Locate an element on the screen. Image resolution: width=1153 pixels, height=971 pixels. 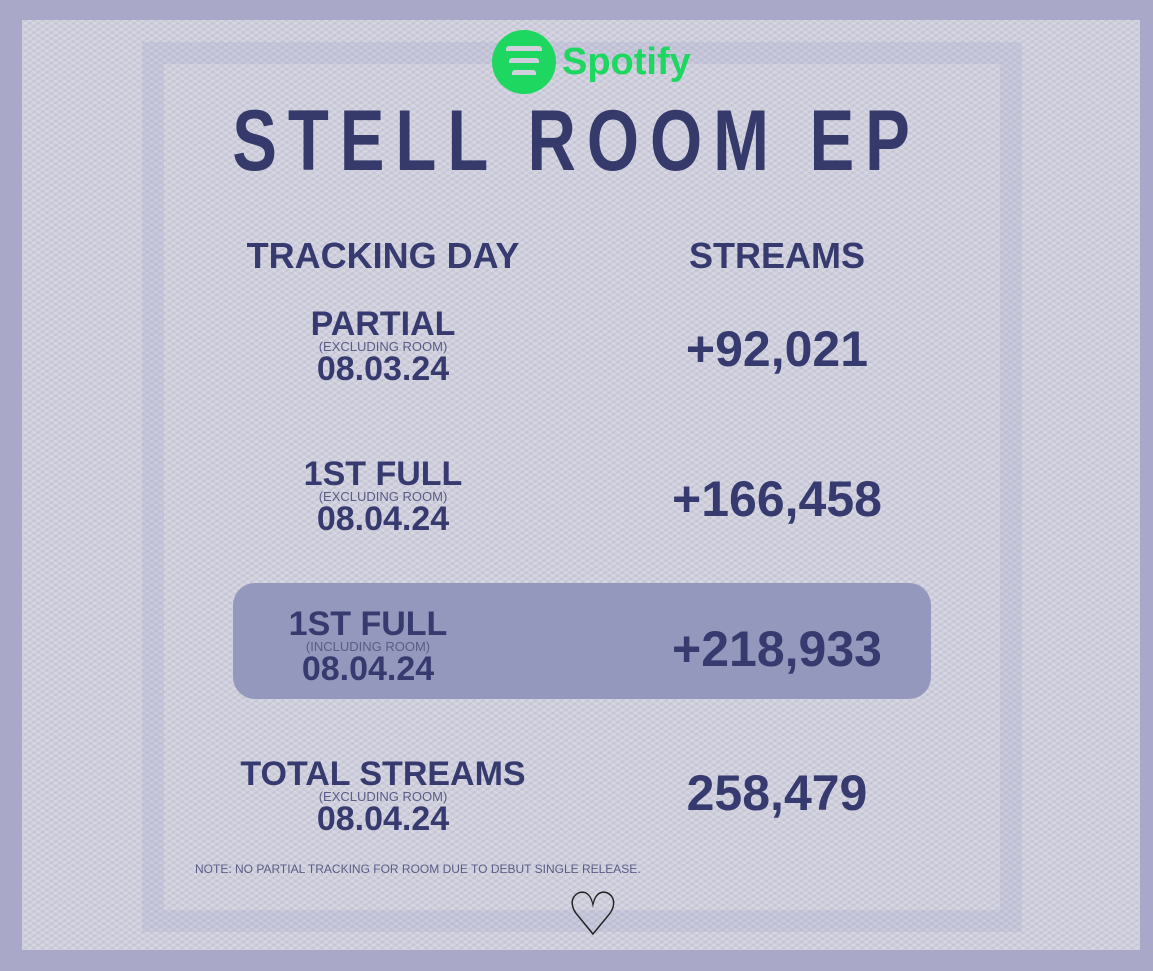
highlight-band is located at coordinates (582, 641).